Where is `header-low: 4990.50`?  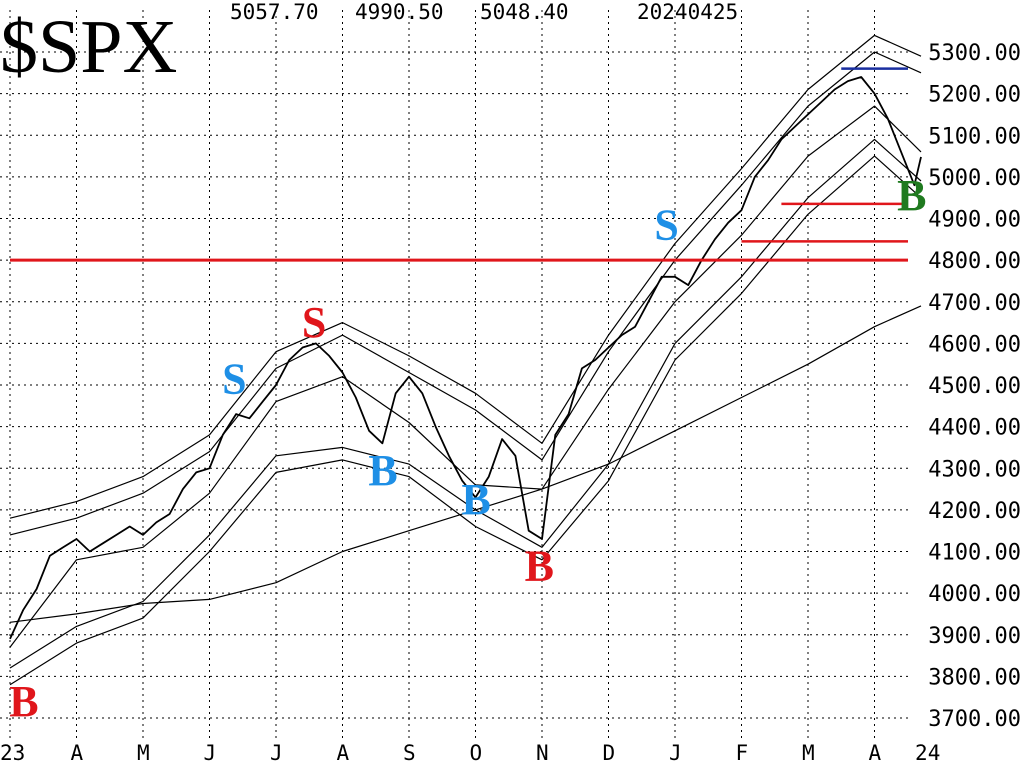 header-low: 4990.50 is located at coordinates (399, 12).